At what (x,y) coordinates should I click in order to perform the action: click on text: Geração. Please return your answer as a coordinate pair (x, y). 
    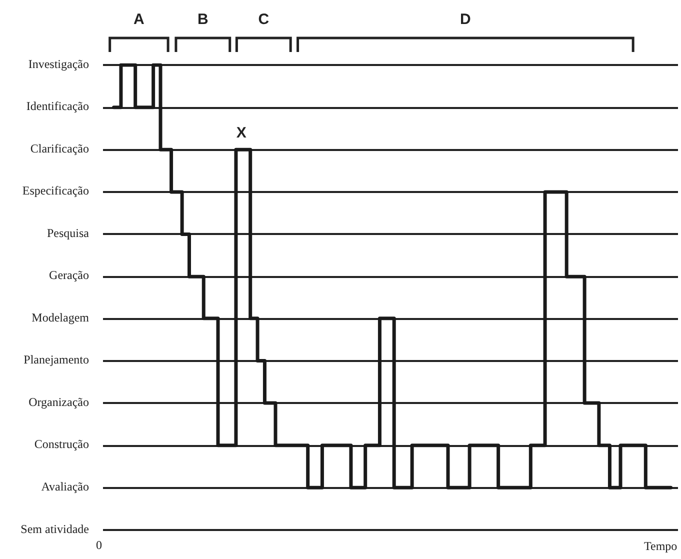
    Looking at the image, I should click on (69, 275).